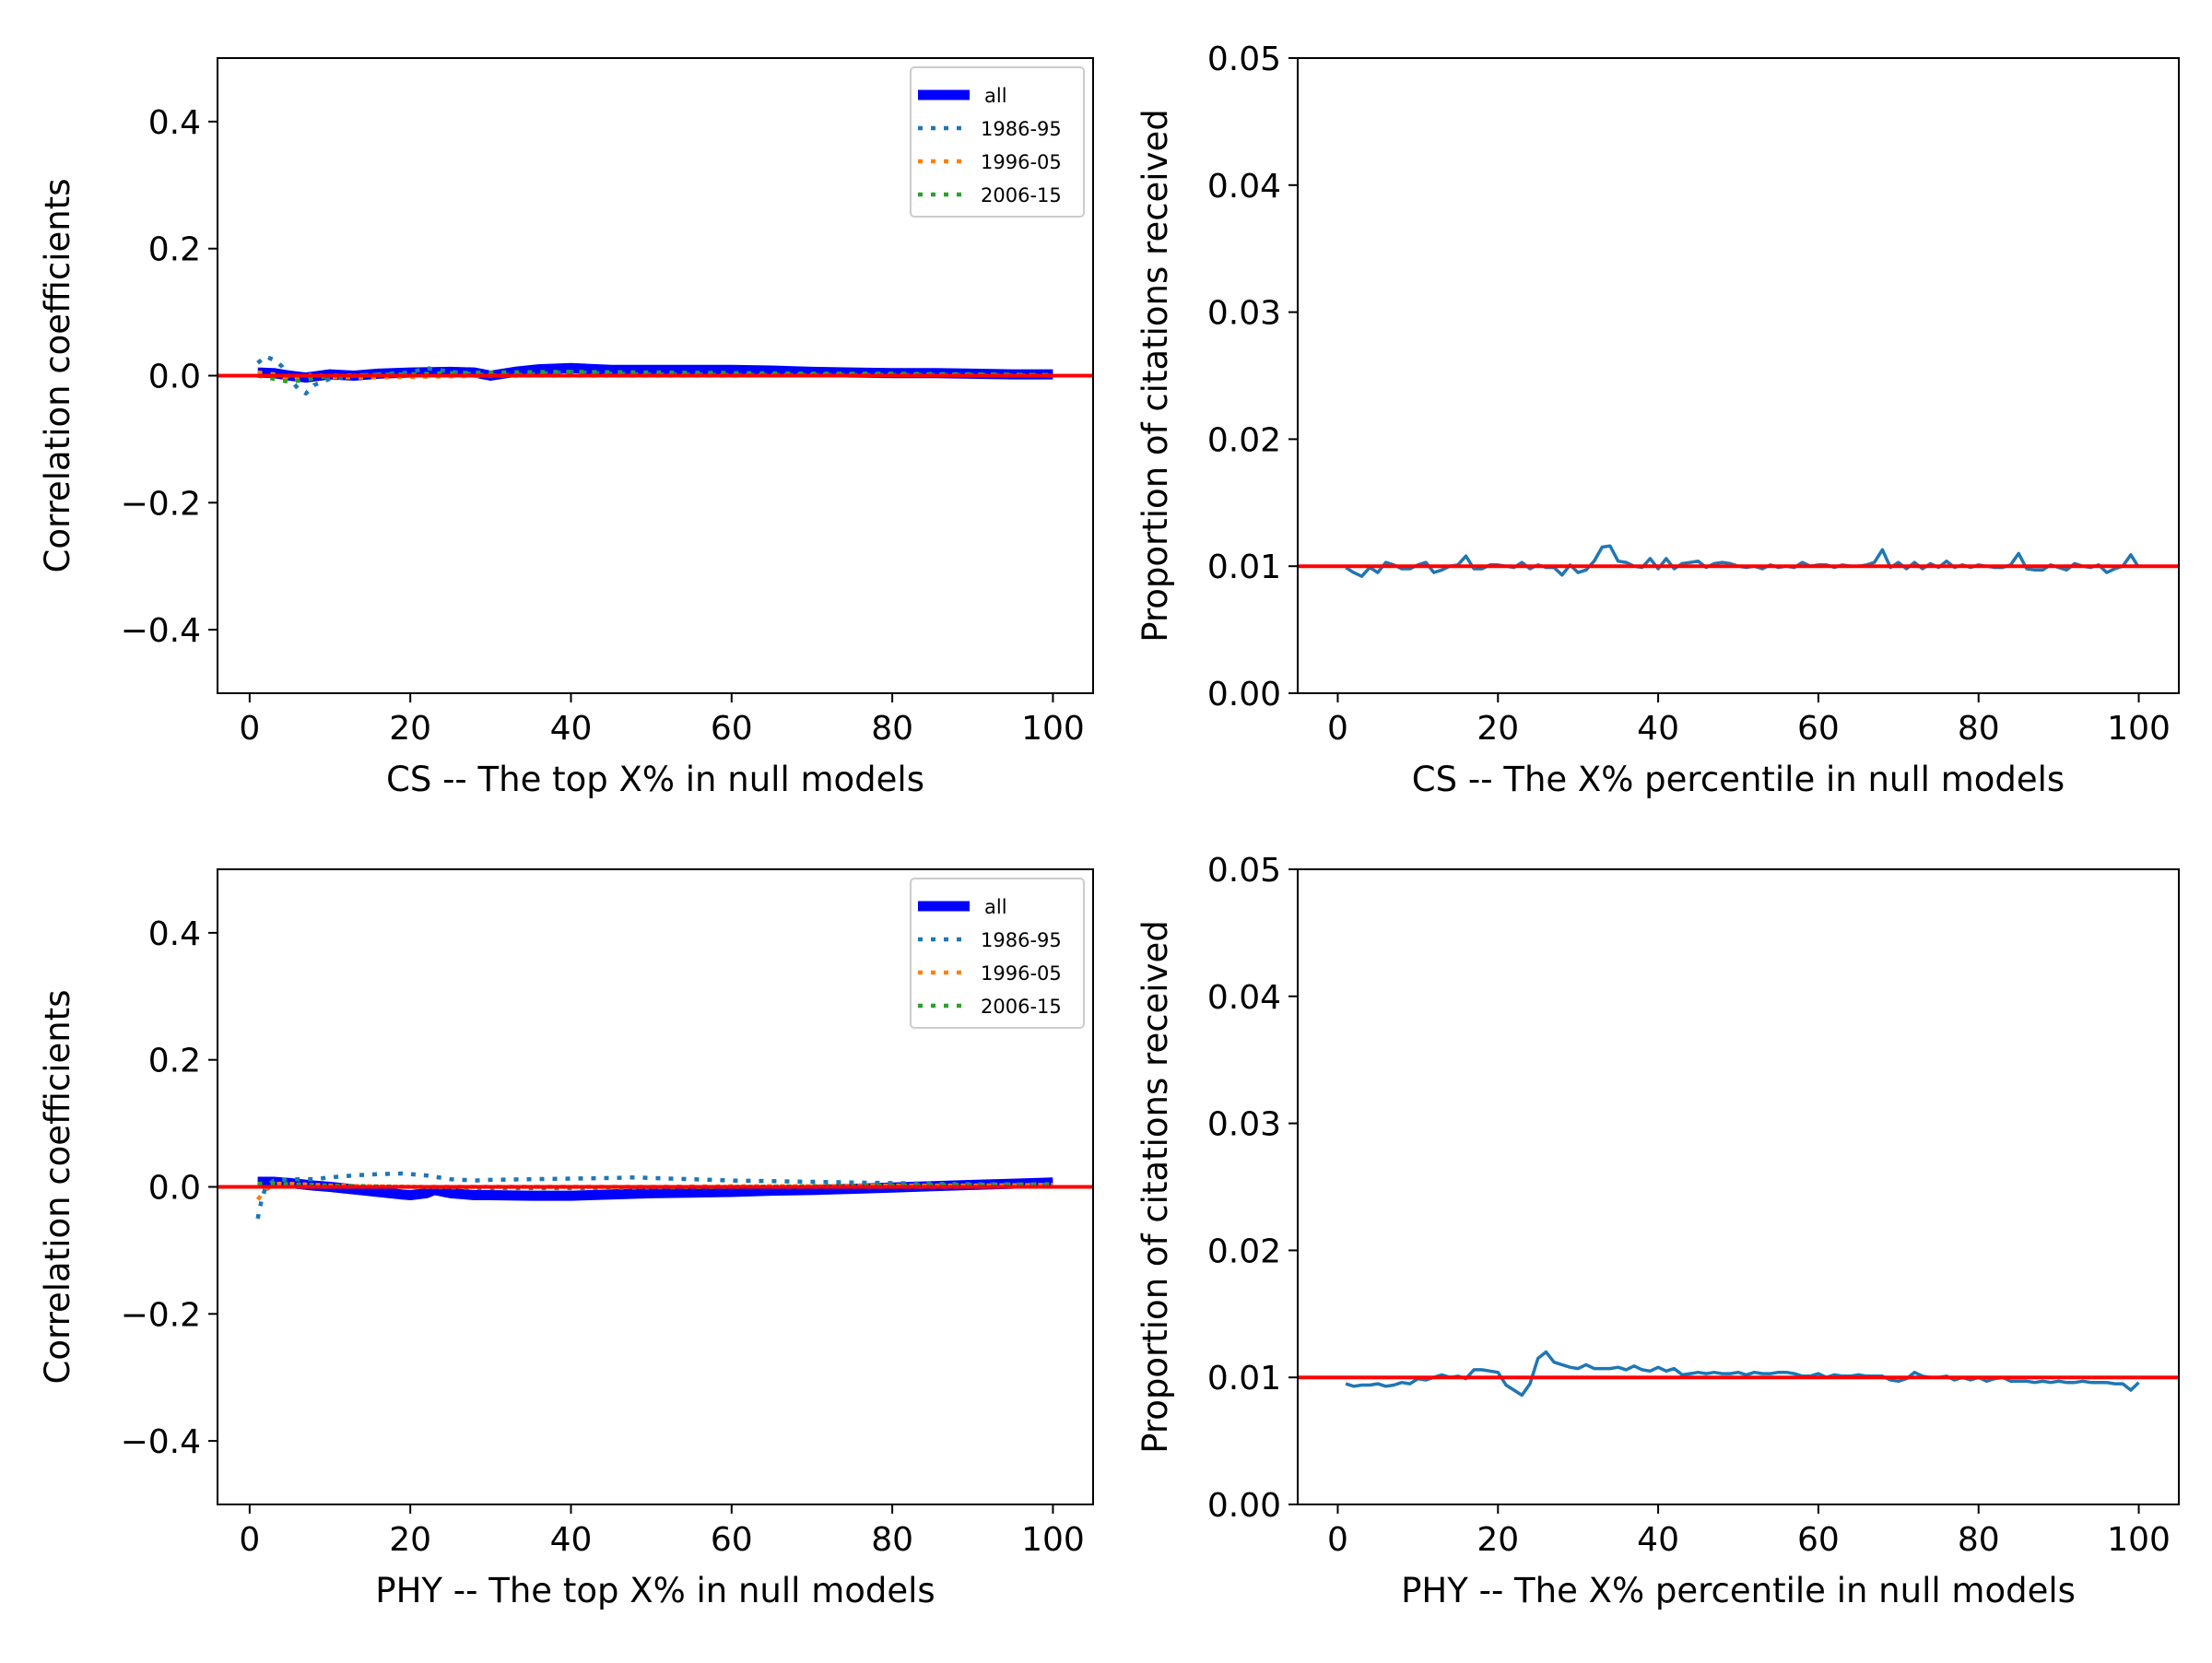 The width and height of the screenshot is (2212, 1663). What do you see at coordinates (1738, 779) in the screenshot?
I see `x-axis-label: CS -- The X% percentile in null models` at bounding box center [1738, 779].